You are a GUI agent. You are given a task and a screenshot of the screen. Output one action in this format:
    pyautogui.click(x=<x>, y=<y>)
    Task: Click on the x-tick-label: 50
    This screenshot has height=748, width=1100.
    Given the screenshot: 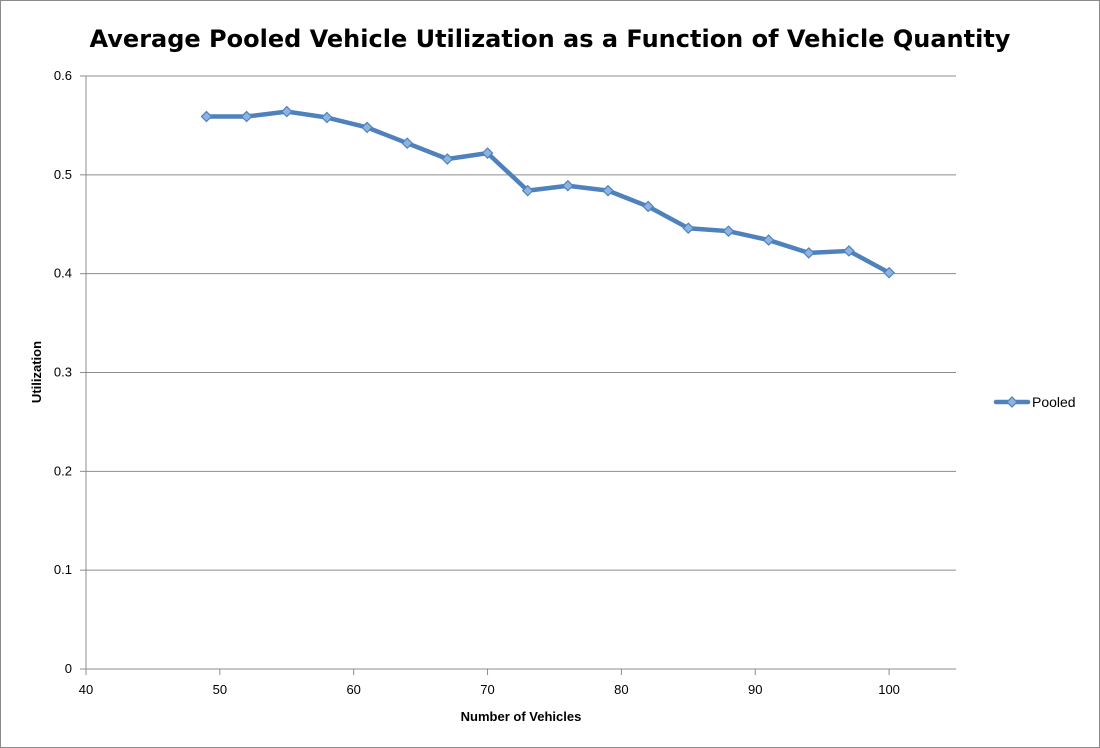 What is the action you would take?
    pyautogui.click(x=220, y=689)
    